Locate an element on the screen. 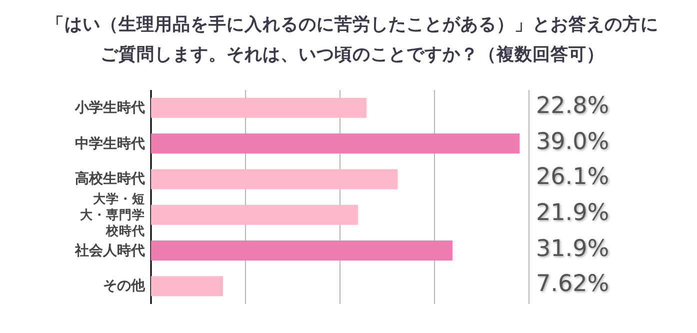 Image resolution: width=697 pixels, height=333 pixels. data-label: 31.9% is located at coordinates (573, 249).